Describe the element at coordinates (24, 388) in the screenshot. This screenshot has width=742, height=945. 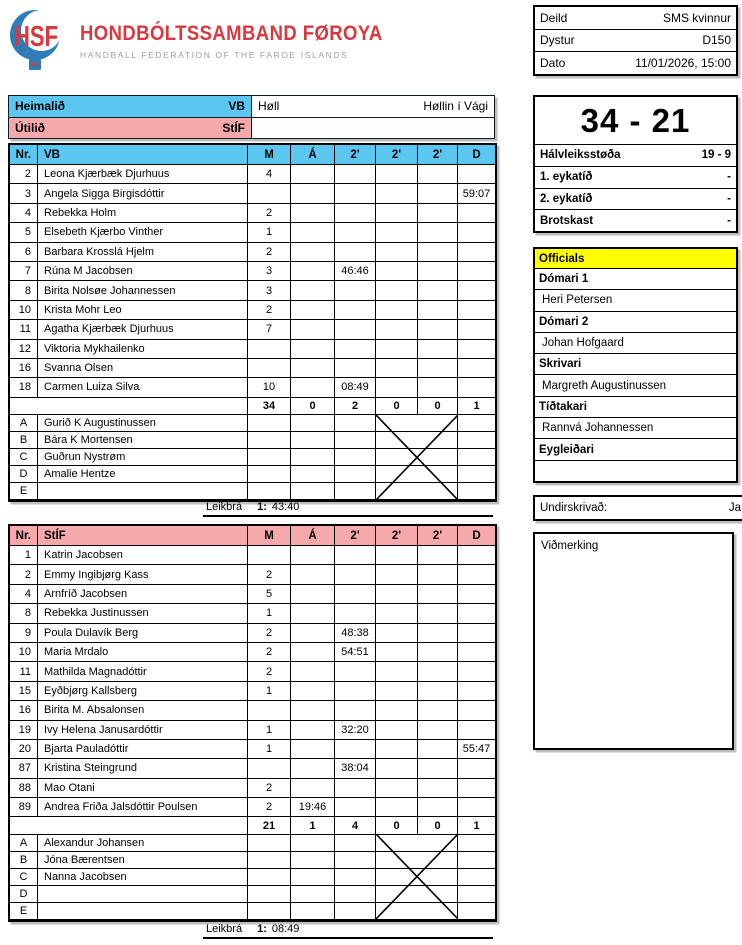
I see `player-number: 18` at that location.